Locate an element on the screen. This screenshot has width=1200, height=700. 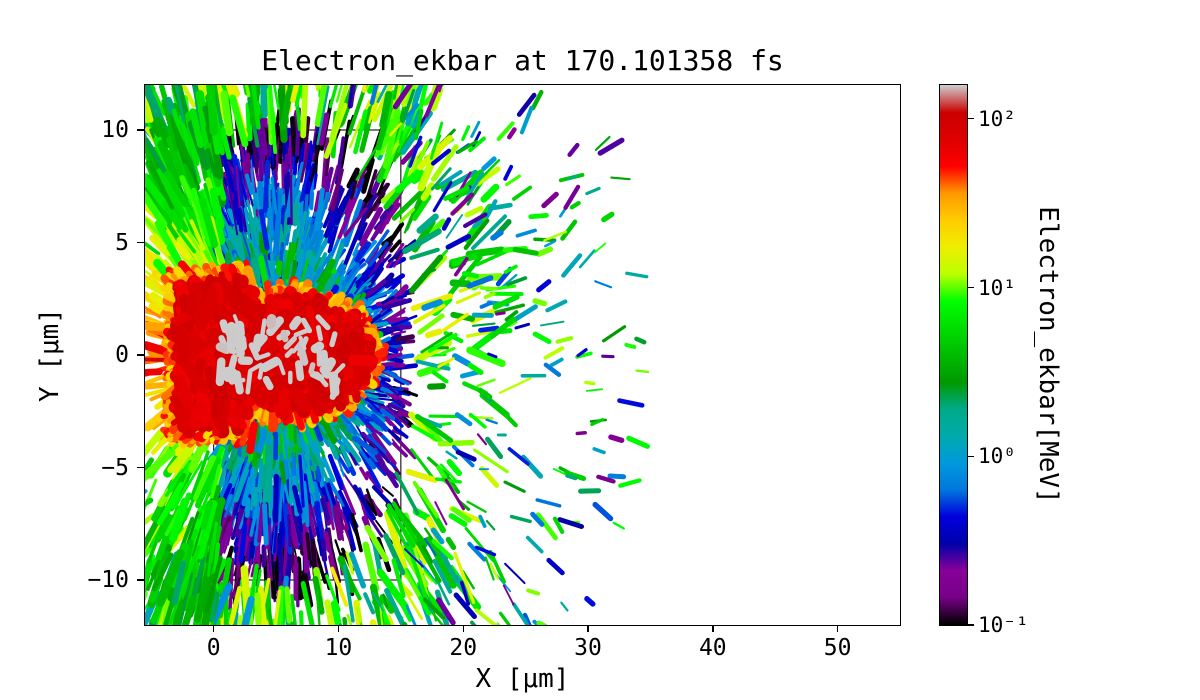
y-tick-label: −5 is located at coordinates (115, 467).